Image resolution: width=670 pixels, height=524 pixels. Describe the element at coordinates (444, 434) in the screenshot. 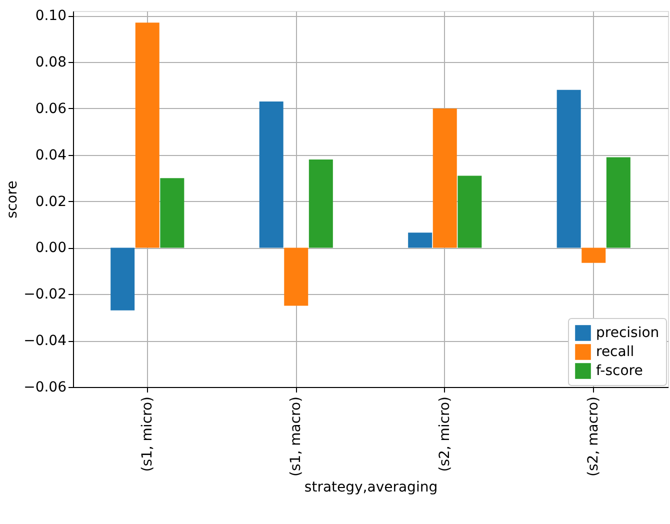

I see `x-tick-label: (s2, micro)` at that location.